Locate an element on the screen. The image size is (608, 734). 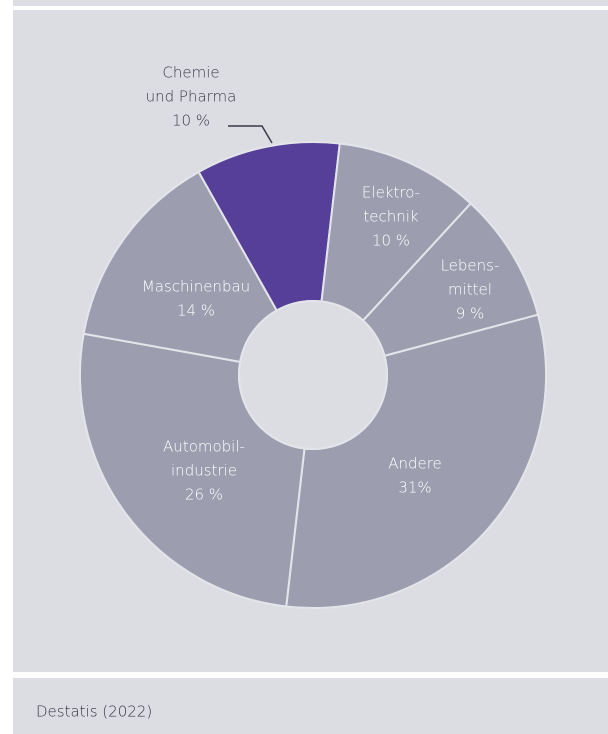
leader-line is located at coordinates (250, 134).